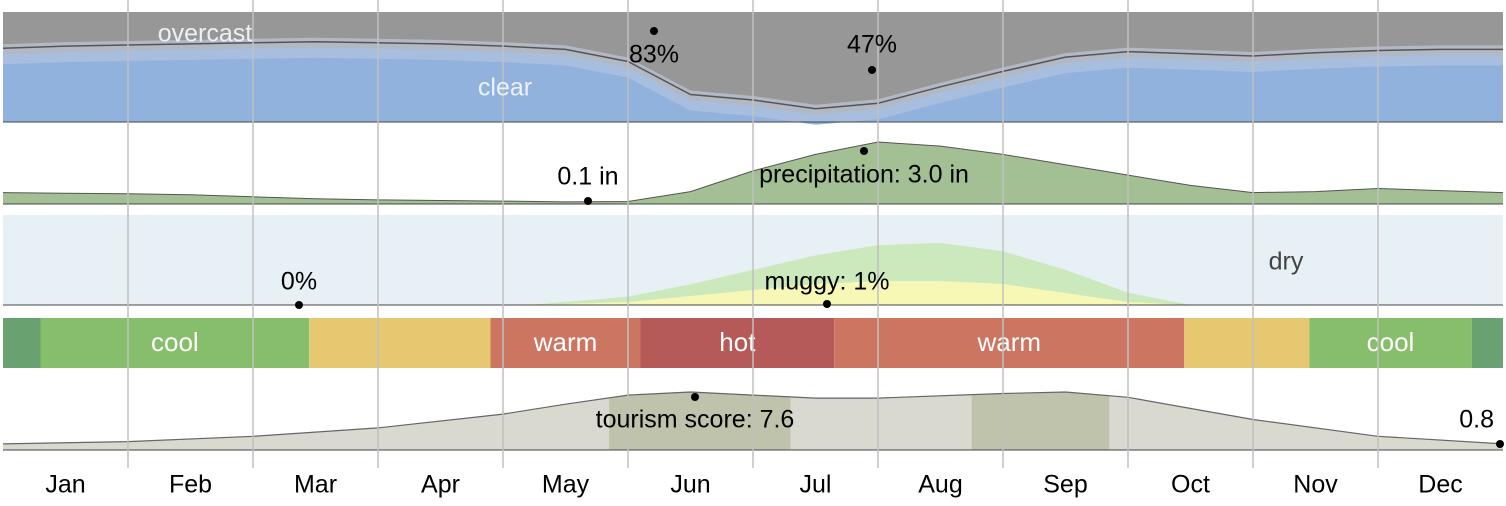 Image resolution: width=1506 pixels, height=506 pixels. Describe the element at coordinates (587, 177) in the screenshot. I see `precip-min-label: 0.1 in` at that location.